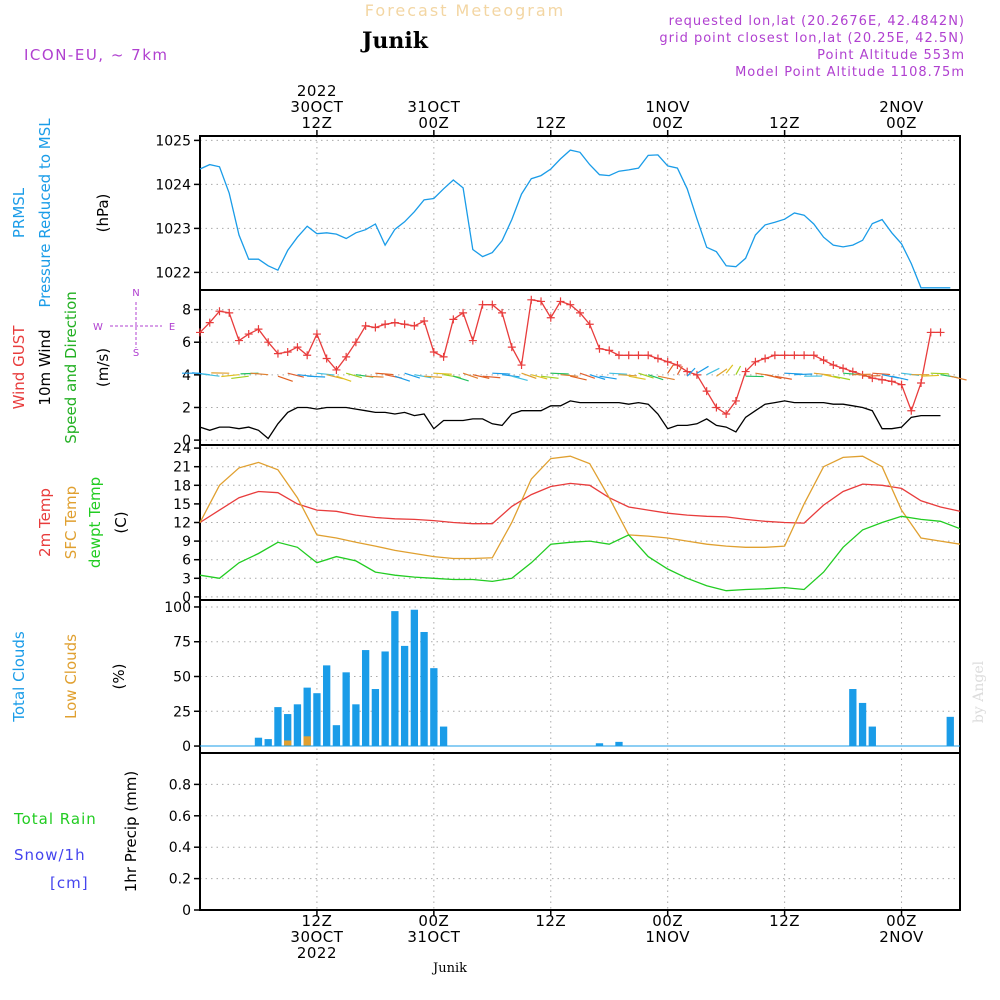  Describe the element at coordinates (121, 522) in the screenshot. I see `panel-ylabel: (C)` at that location.